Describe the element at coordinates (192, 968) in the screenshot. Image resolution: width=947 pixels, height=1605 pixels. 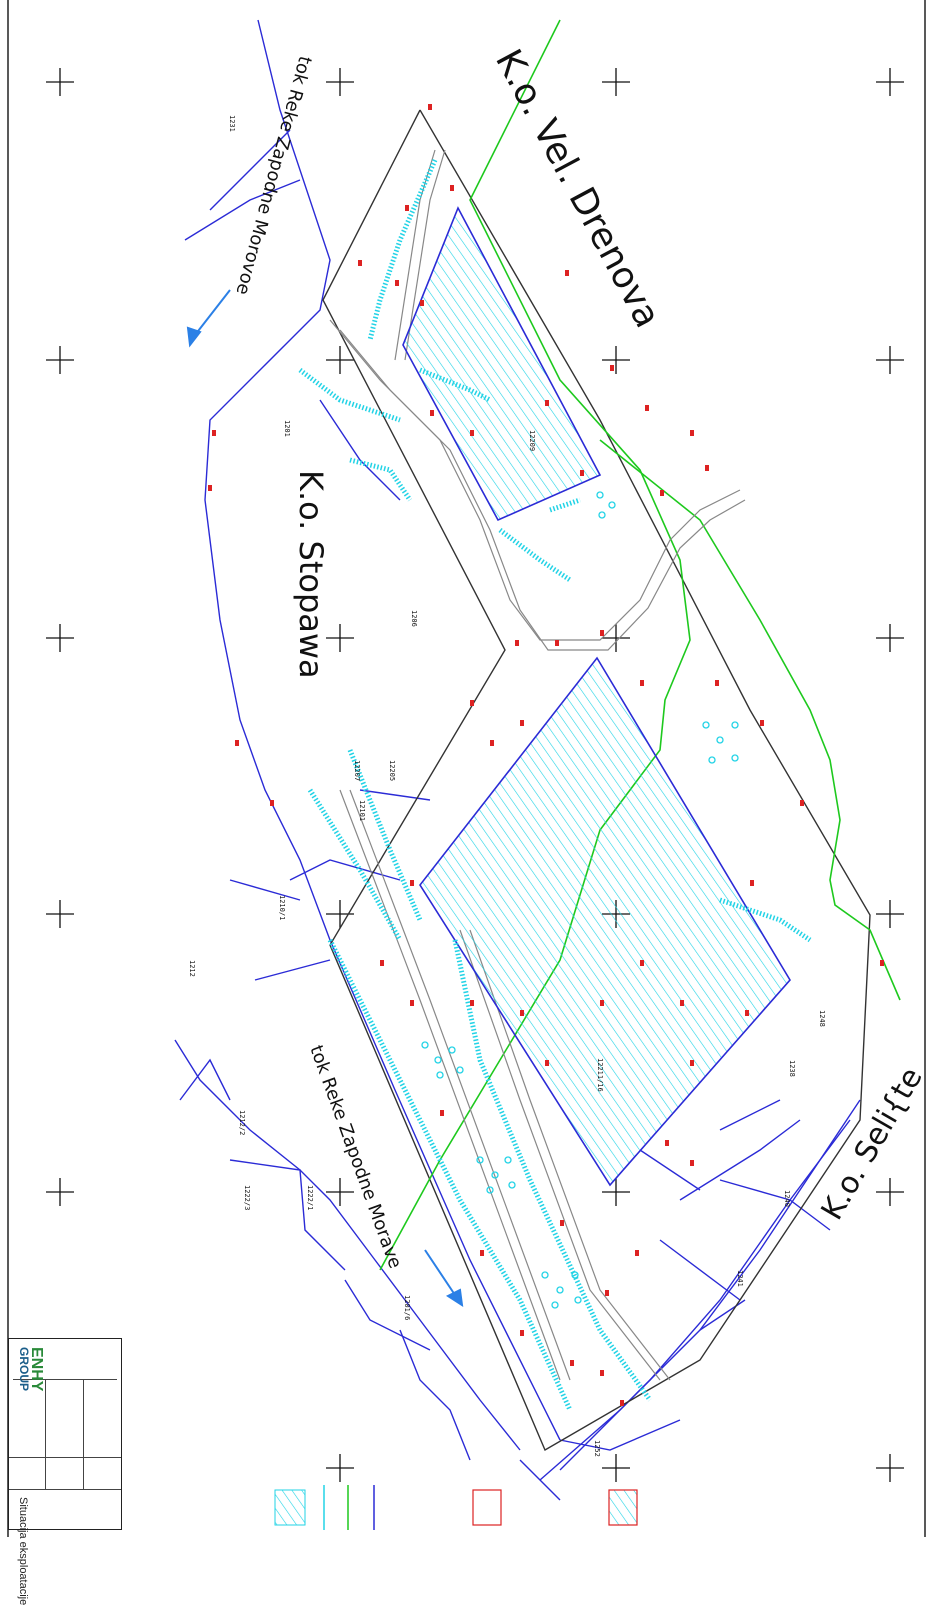
I see `parcel-number: 1212` at that location.